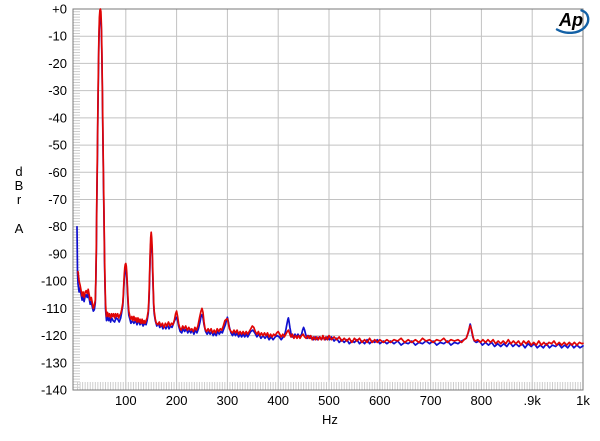  Describe the element at coordinates (19, 199) in the screenshot. I see `y-axis-unit-line: r` at that location.